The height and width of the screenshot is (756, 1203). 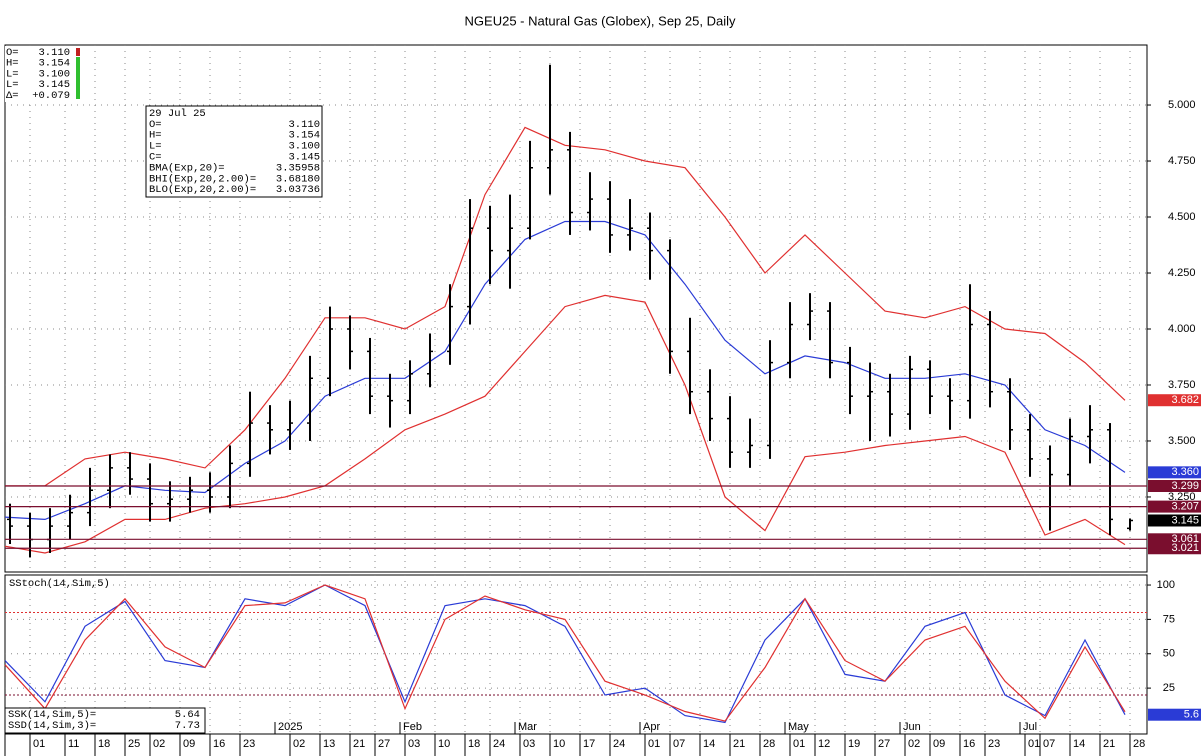 I want to click on readout-label: L=, so click(x=12, y=85).